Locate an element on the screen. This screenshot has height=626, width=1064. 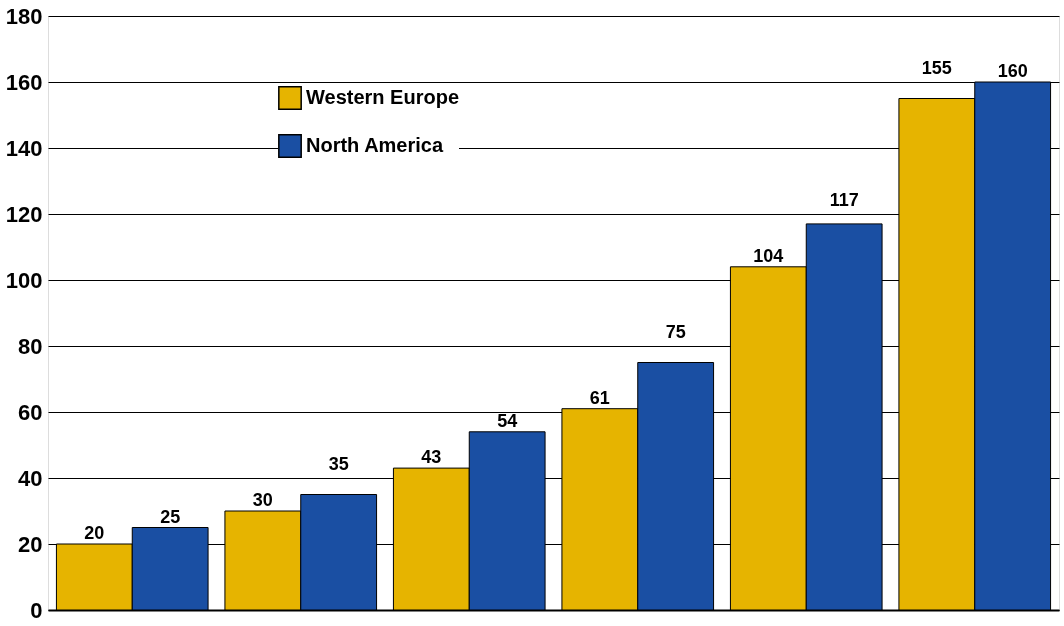
y-tick-label: 120 is located at coordinates (24, 214).